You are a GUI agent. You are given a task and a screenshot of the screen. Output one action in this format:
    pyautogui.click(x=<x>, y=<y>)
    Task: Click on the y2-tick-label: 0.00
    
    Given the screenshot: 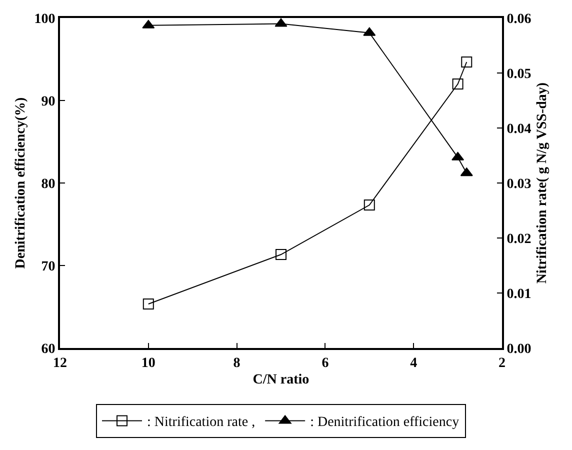 What is the action you would take?
    pyautogui.click(x=519, y=349)
    